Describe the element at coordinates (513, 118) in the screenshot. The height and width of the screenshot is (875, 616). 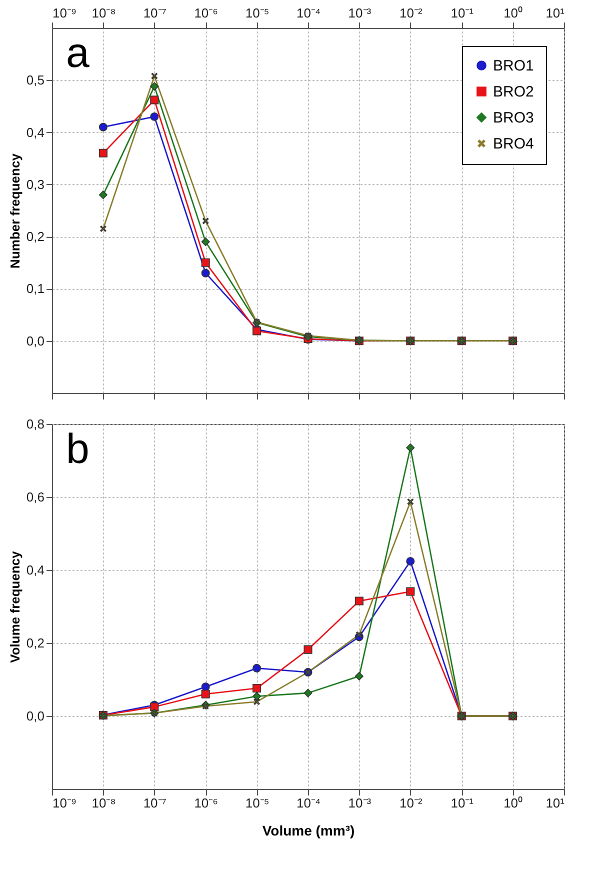
I see `legend-label: BRO3` at that location.